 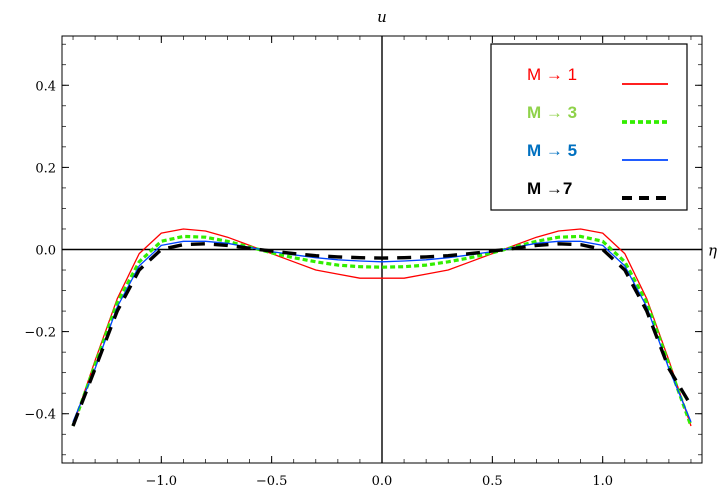 What do you see at coordinates (272, 481) in the screenshot?
I see `x-tick-label: −0.5` at bounding box center [272, 481].